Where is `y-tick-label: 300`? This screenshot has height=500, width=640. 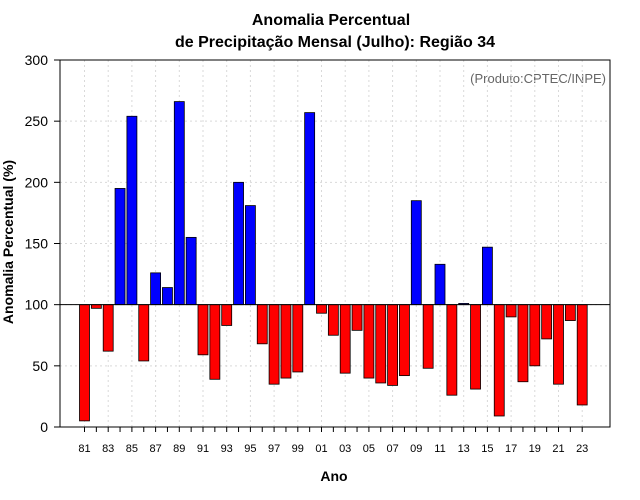 y-tick-label: 300 is located at coordinates (37, 60).